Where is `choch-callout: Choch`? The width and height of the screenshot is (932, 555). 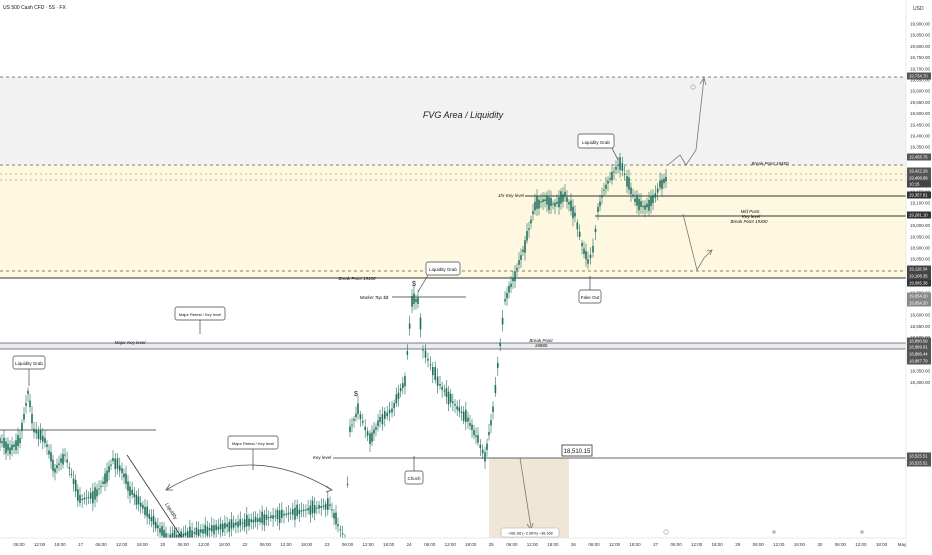 choch-callout: Choch is located at coordinates (414, 470).